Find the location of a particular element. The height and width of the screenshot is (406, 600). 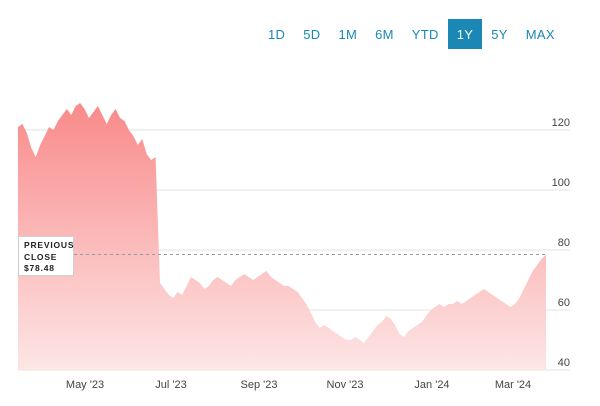

range-button-1m: 1M is located at coordinates (348, 34).